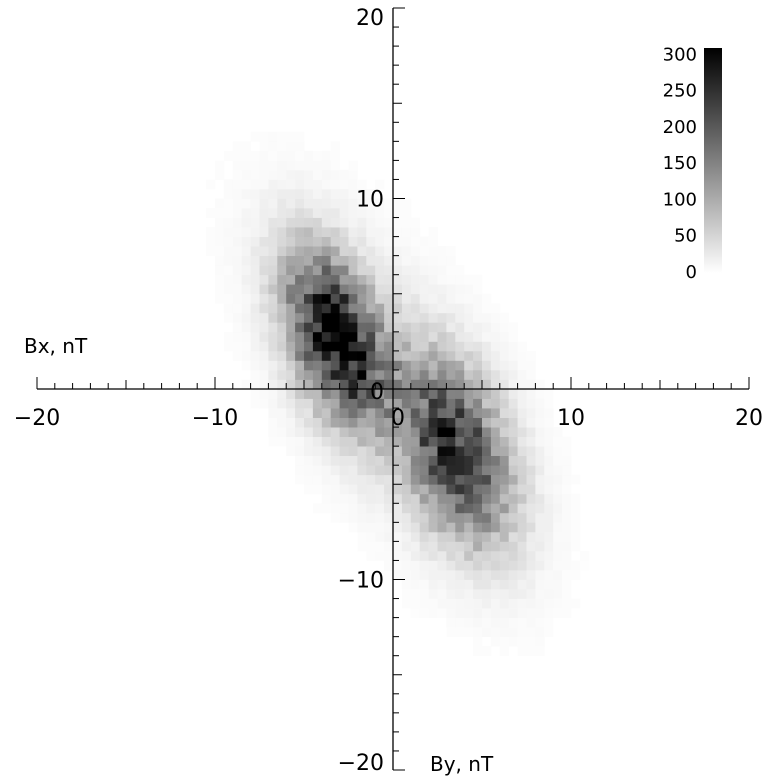  Describe the element at coordinates (680, 91) in the screenshot. I see `colorbar-label: 250` at that location.